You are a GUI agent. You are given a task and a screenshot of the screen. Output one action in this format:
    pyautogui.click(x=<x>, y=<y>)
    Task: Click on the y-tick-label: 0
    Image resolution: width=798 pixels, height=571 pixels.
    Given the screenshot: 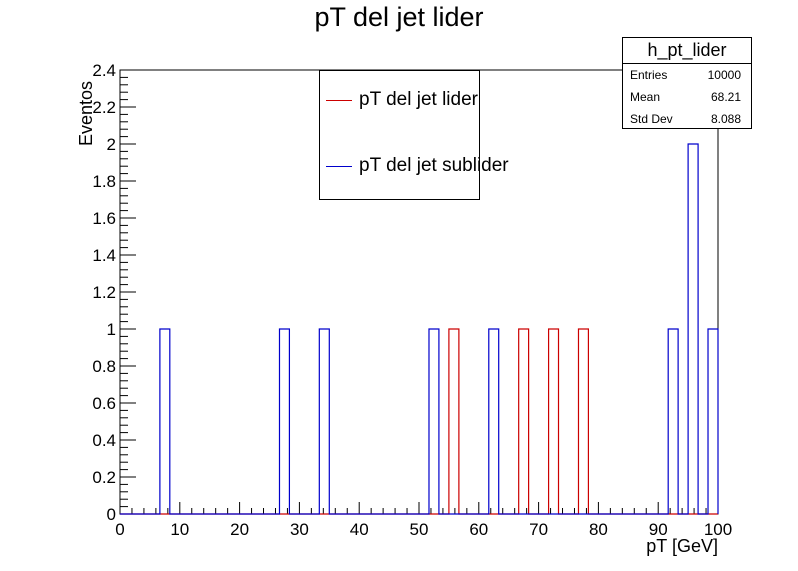 What is the action you would take?
    pyautogui.click(x=111, y=514)
    